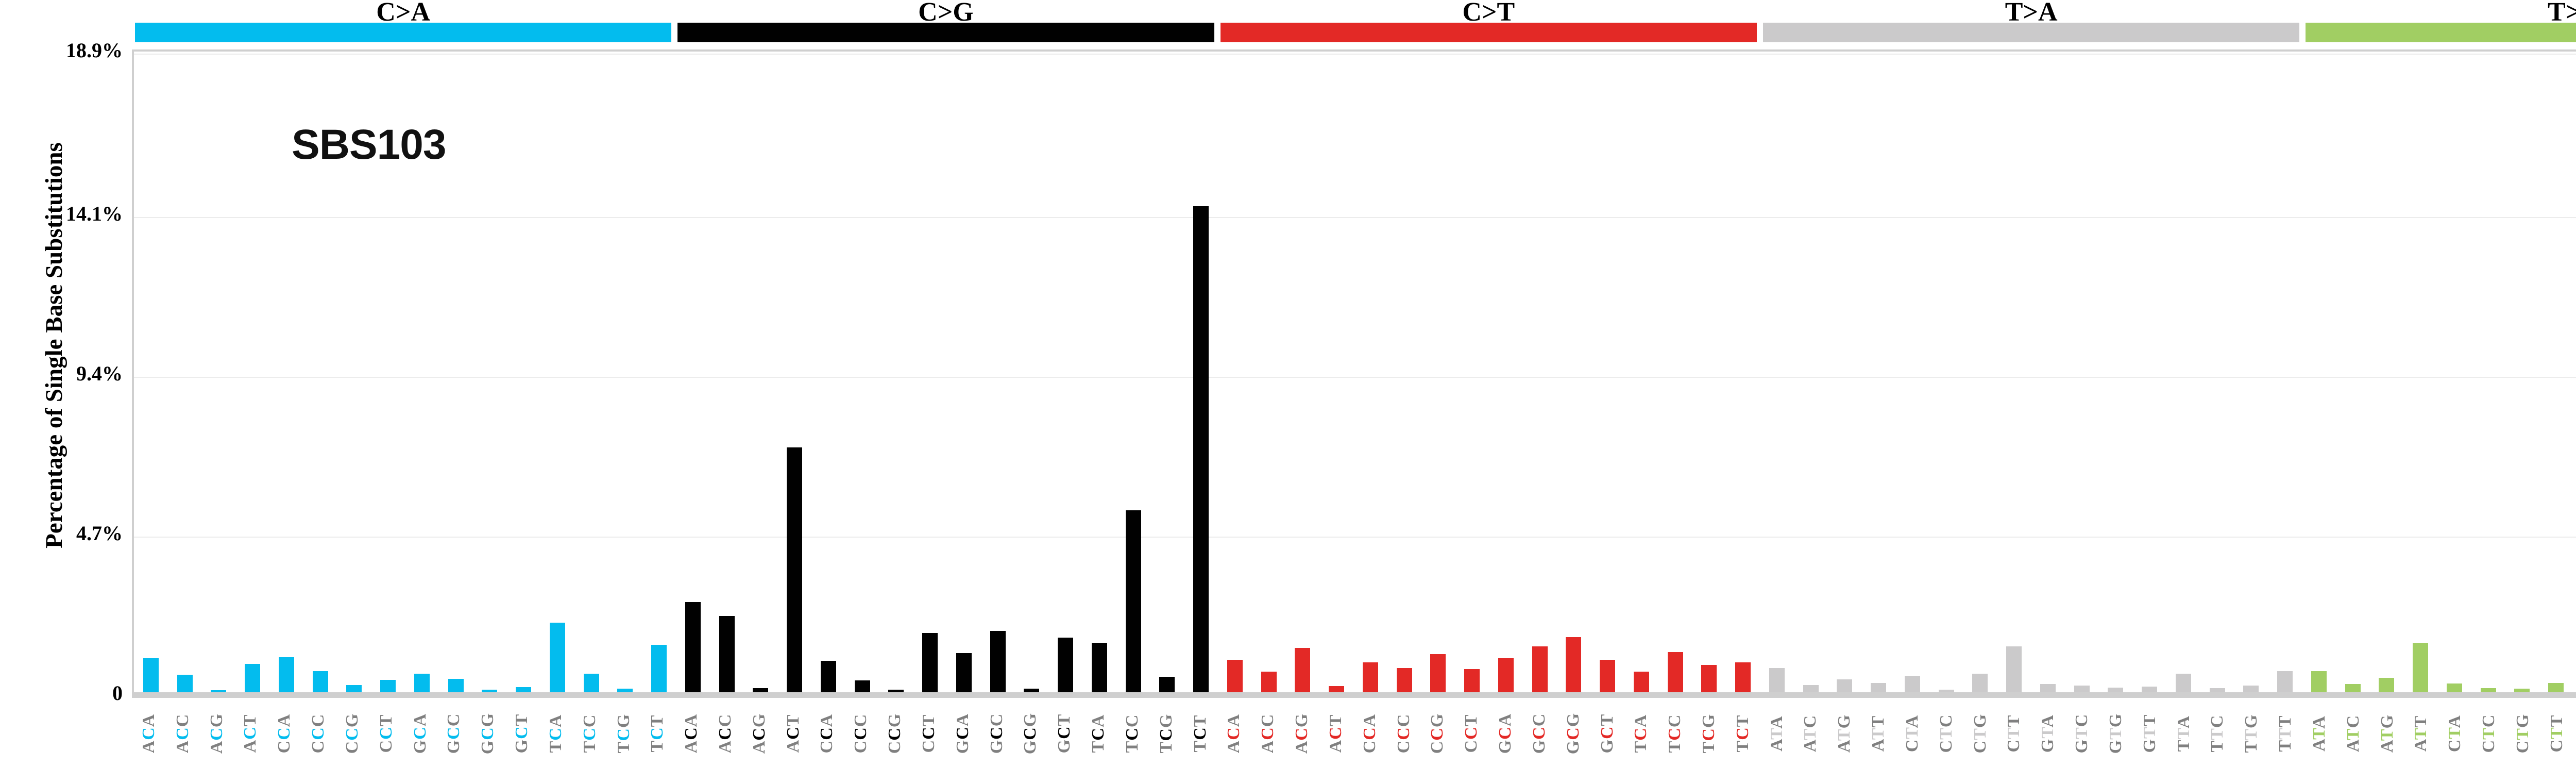  What do you see at coordinates (1167, 684) in the screenshot?
I see `bar-C-to-G-TCG` at bounding box center [1167, 684].